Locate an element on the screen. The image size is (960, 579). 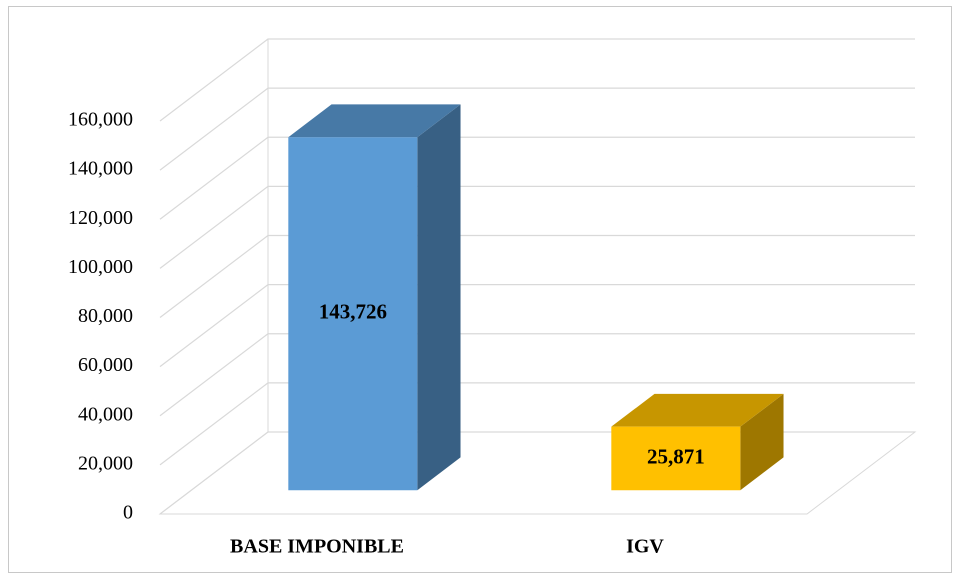
y-tick-label: 160,000 is located at coordinates (100, 120).